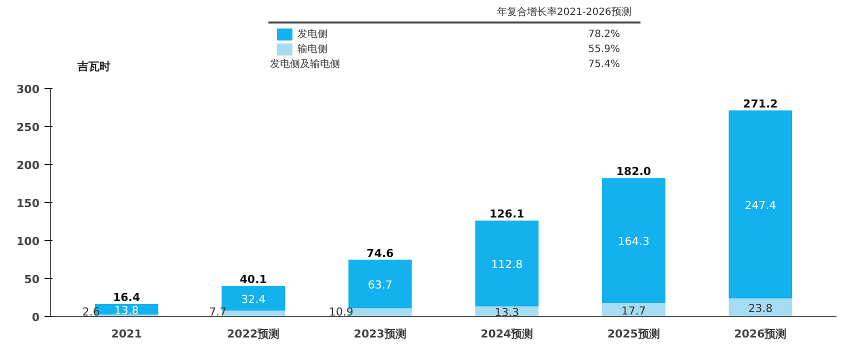 Image resolution: width=866 pixels, height=347 pixels. I want to click on data-label: 63.7, so click(380, 285).